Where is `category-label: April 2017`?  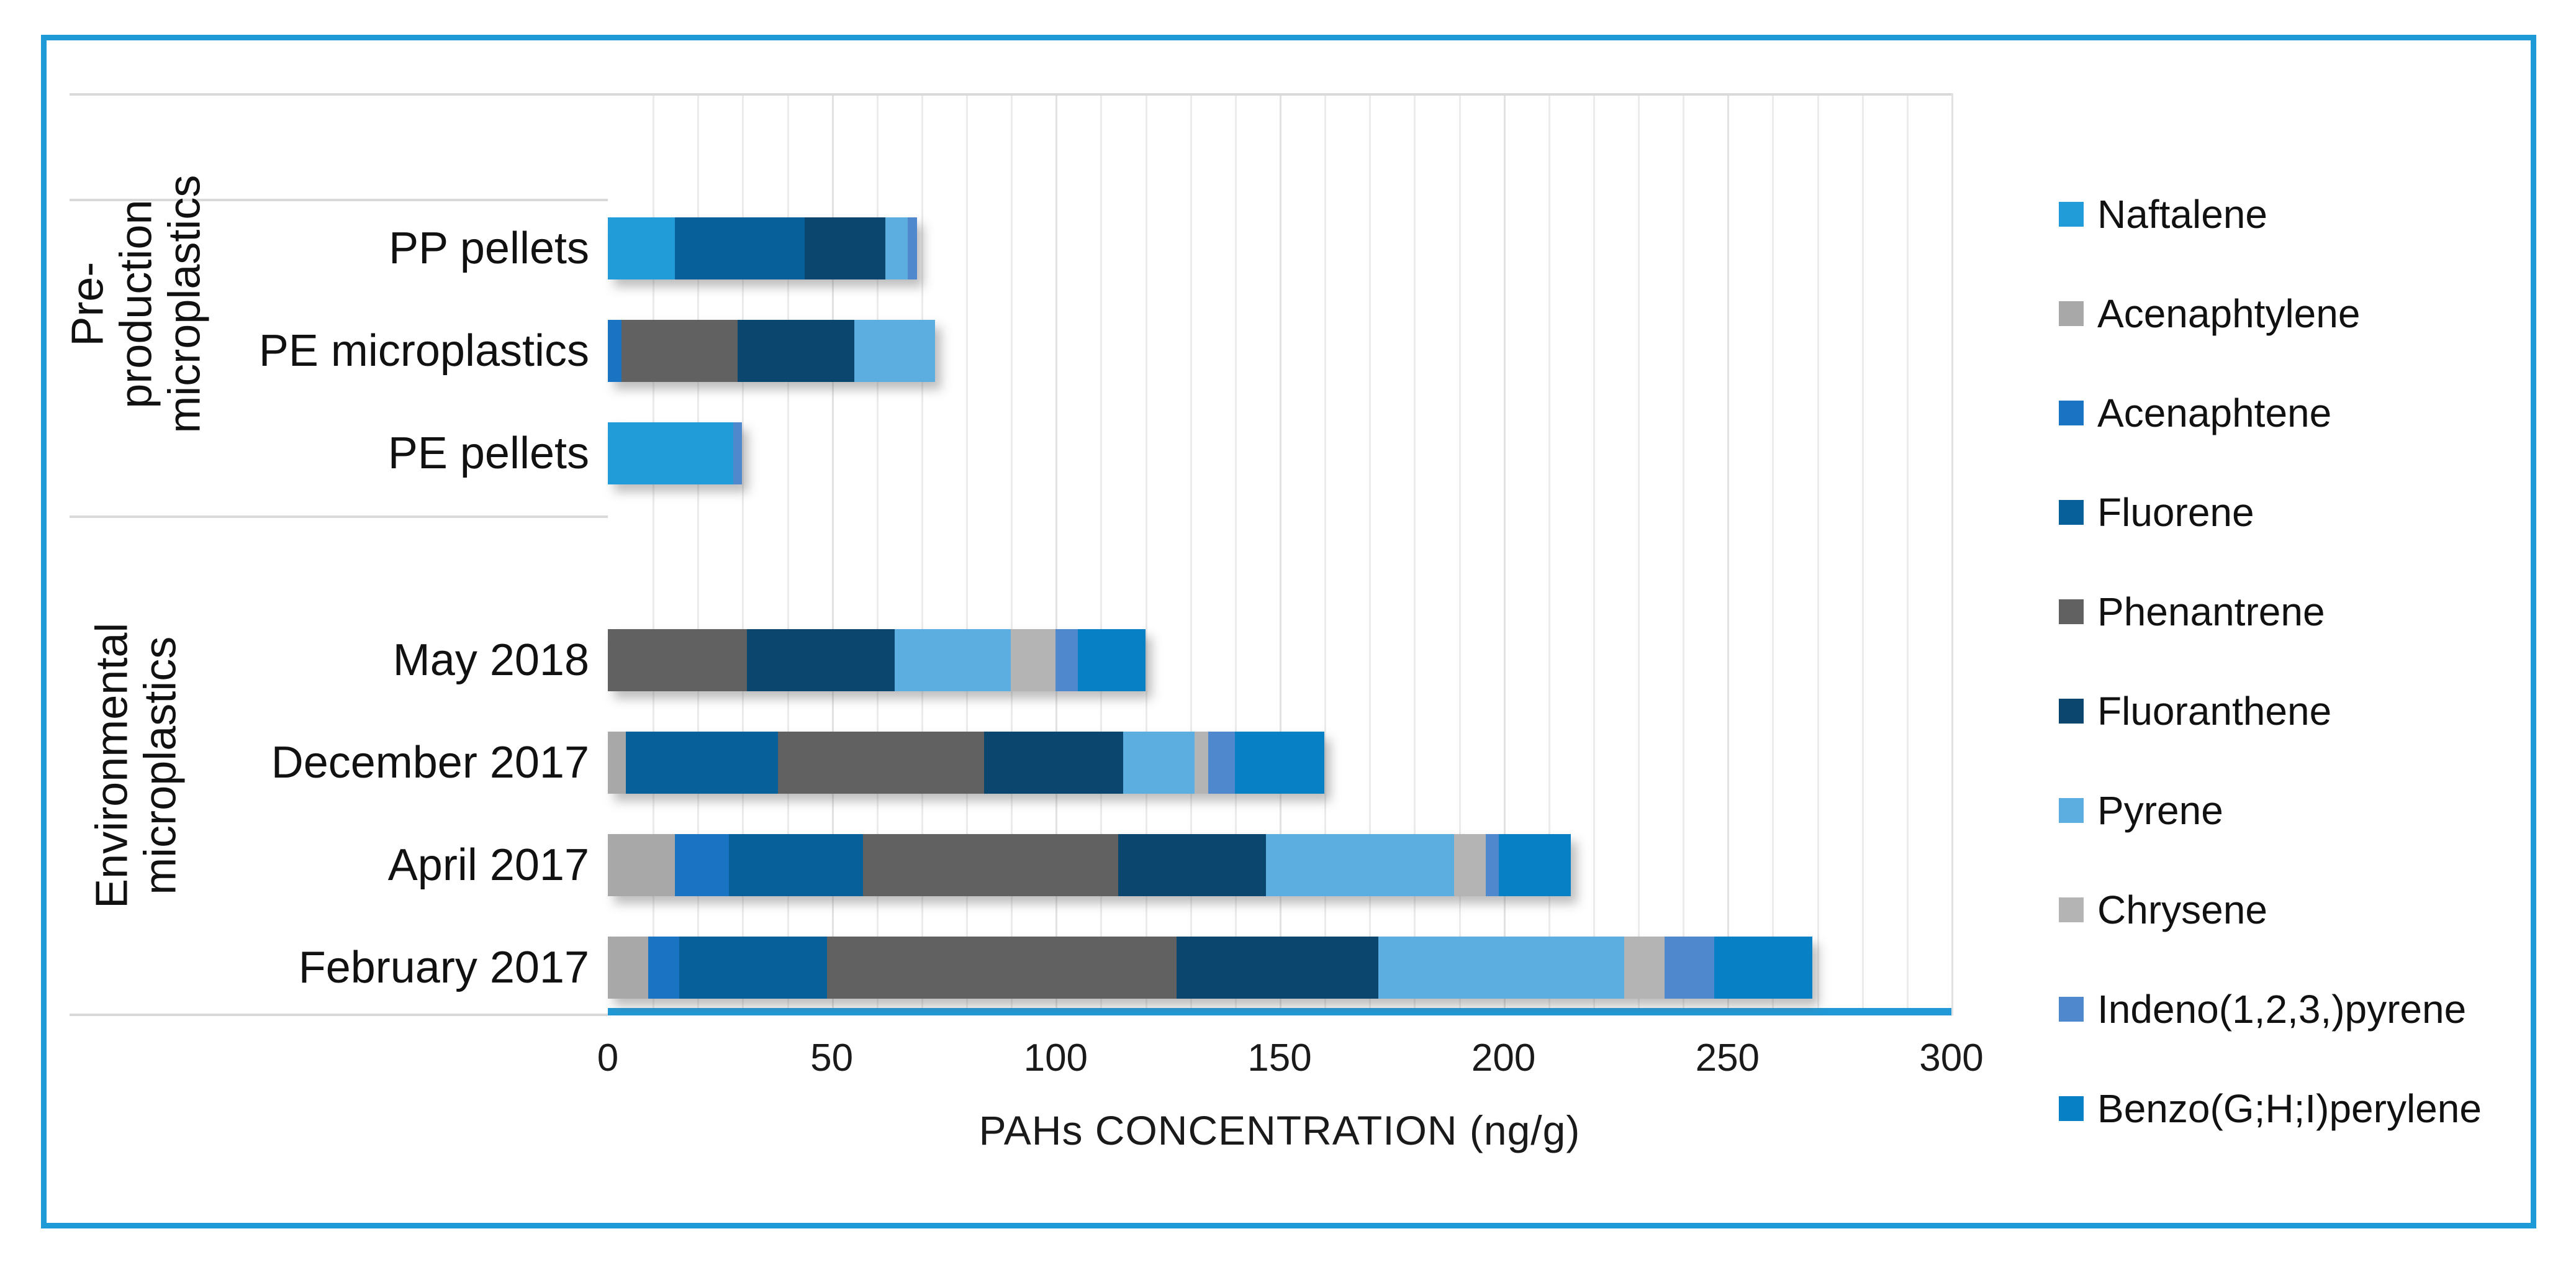
category-label: April 2017 is located at coordinates (488, 865).